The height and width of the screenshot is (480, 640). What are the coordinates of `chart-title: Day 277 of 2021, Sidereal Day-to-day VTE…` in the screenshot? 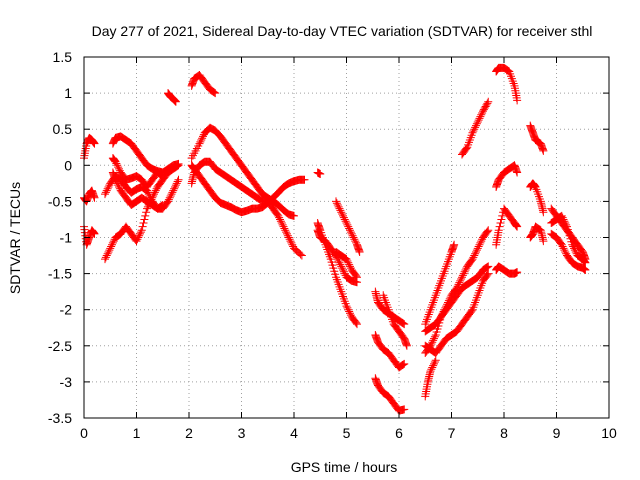 It's located at (342, 31).